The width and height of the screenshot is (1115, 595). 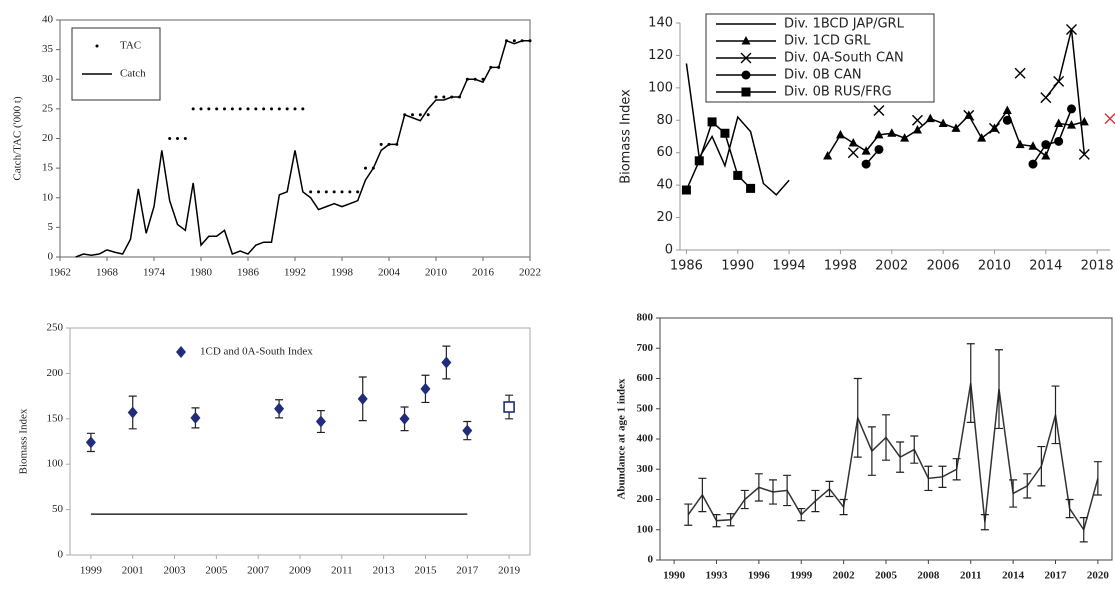 What do you see at coordinates (737, 266) in the screenshot?
I see `x-tick-label: 1990` at bounding box center [737, 266].